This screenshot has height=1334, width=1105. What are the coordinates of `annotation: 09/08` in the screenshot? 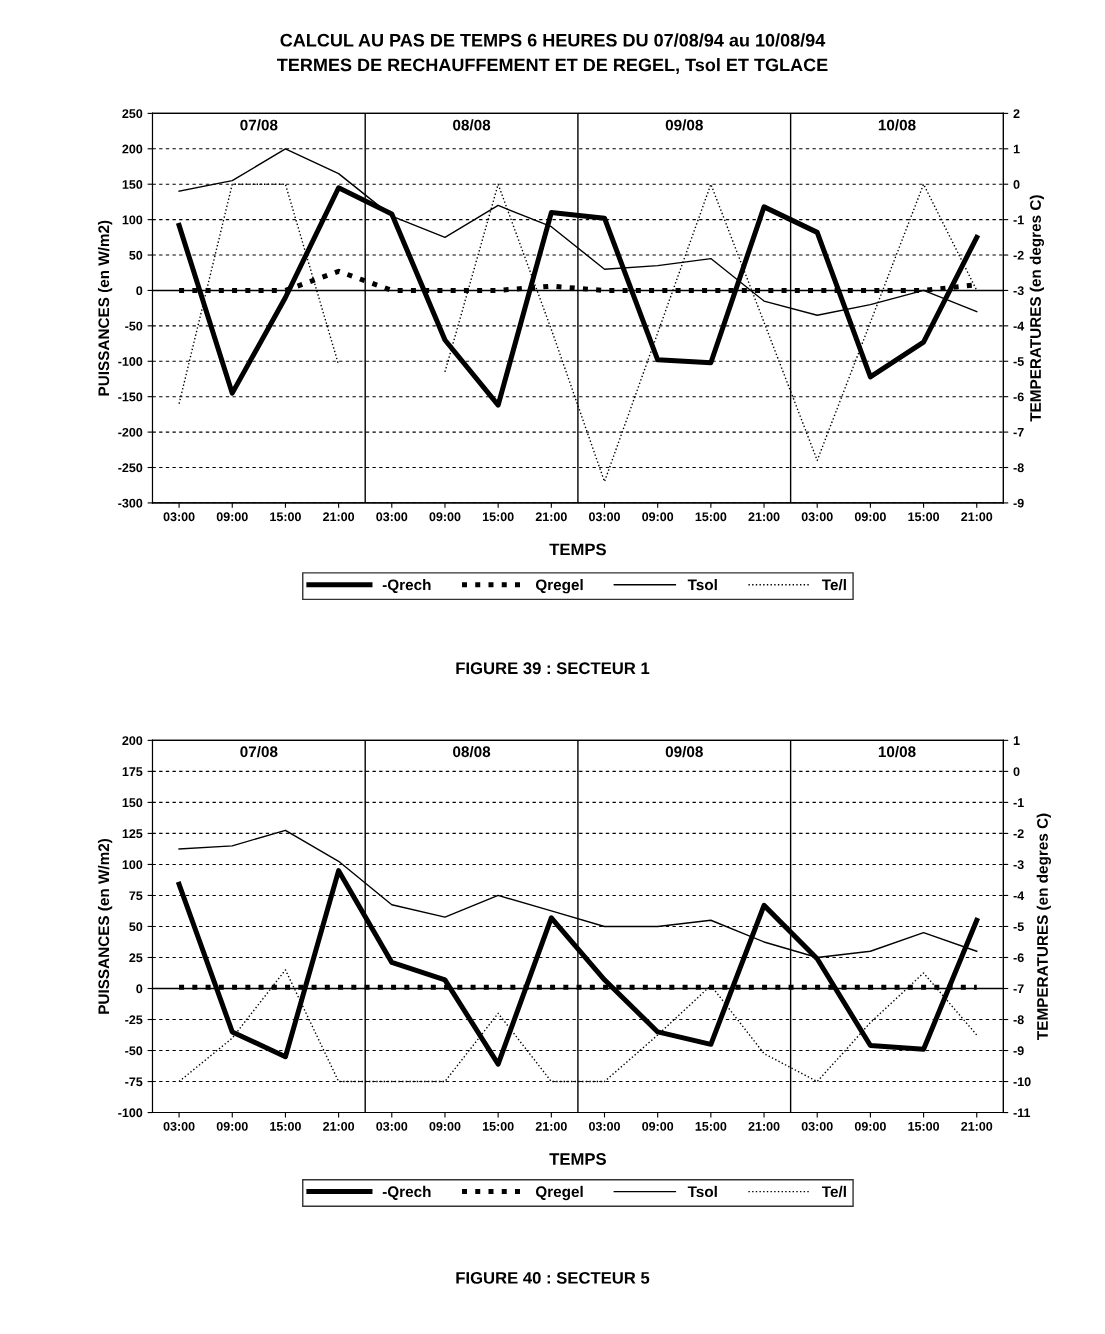 It's located at (684, 125).